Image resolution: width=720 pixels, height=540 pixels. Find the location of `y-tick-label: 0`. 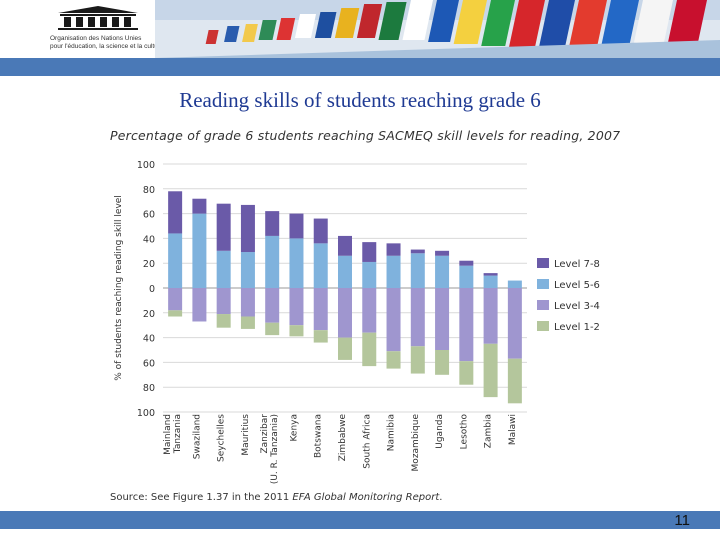

y-tick-label: 0 is located at coordinates (152, 289).